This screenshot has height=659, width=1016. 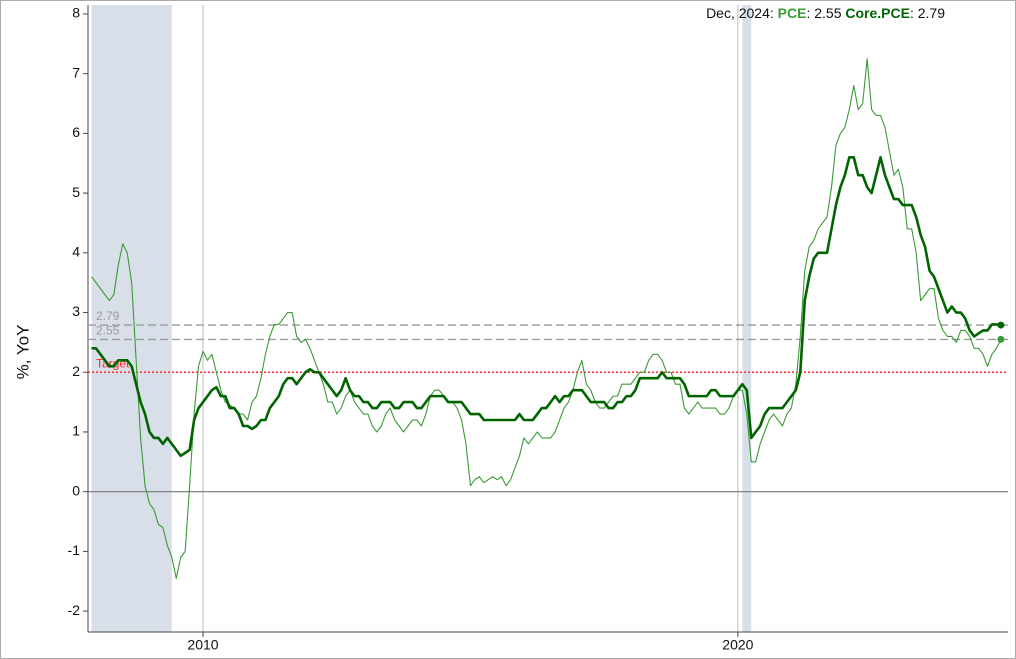 What do you see at coordinates (76, 490) in the screenshot?
I see `y-tick-label: 0` at bounding box center [76, 490].